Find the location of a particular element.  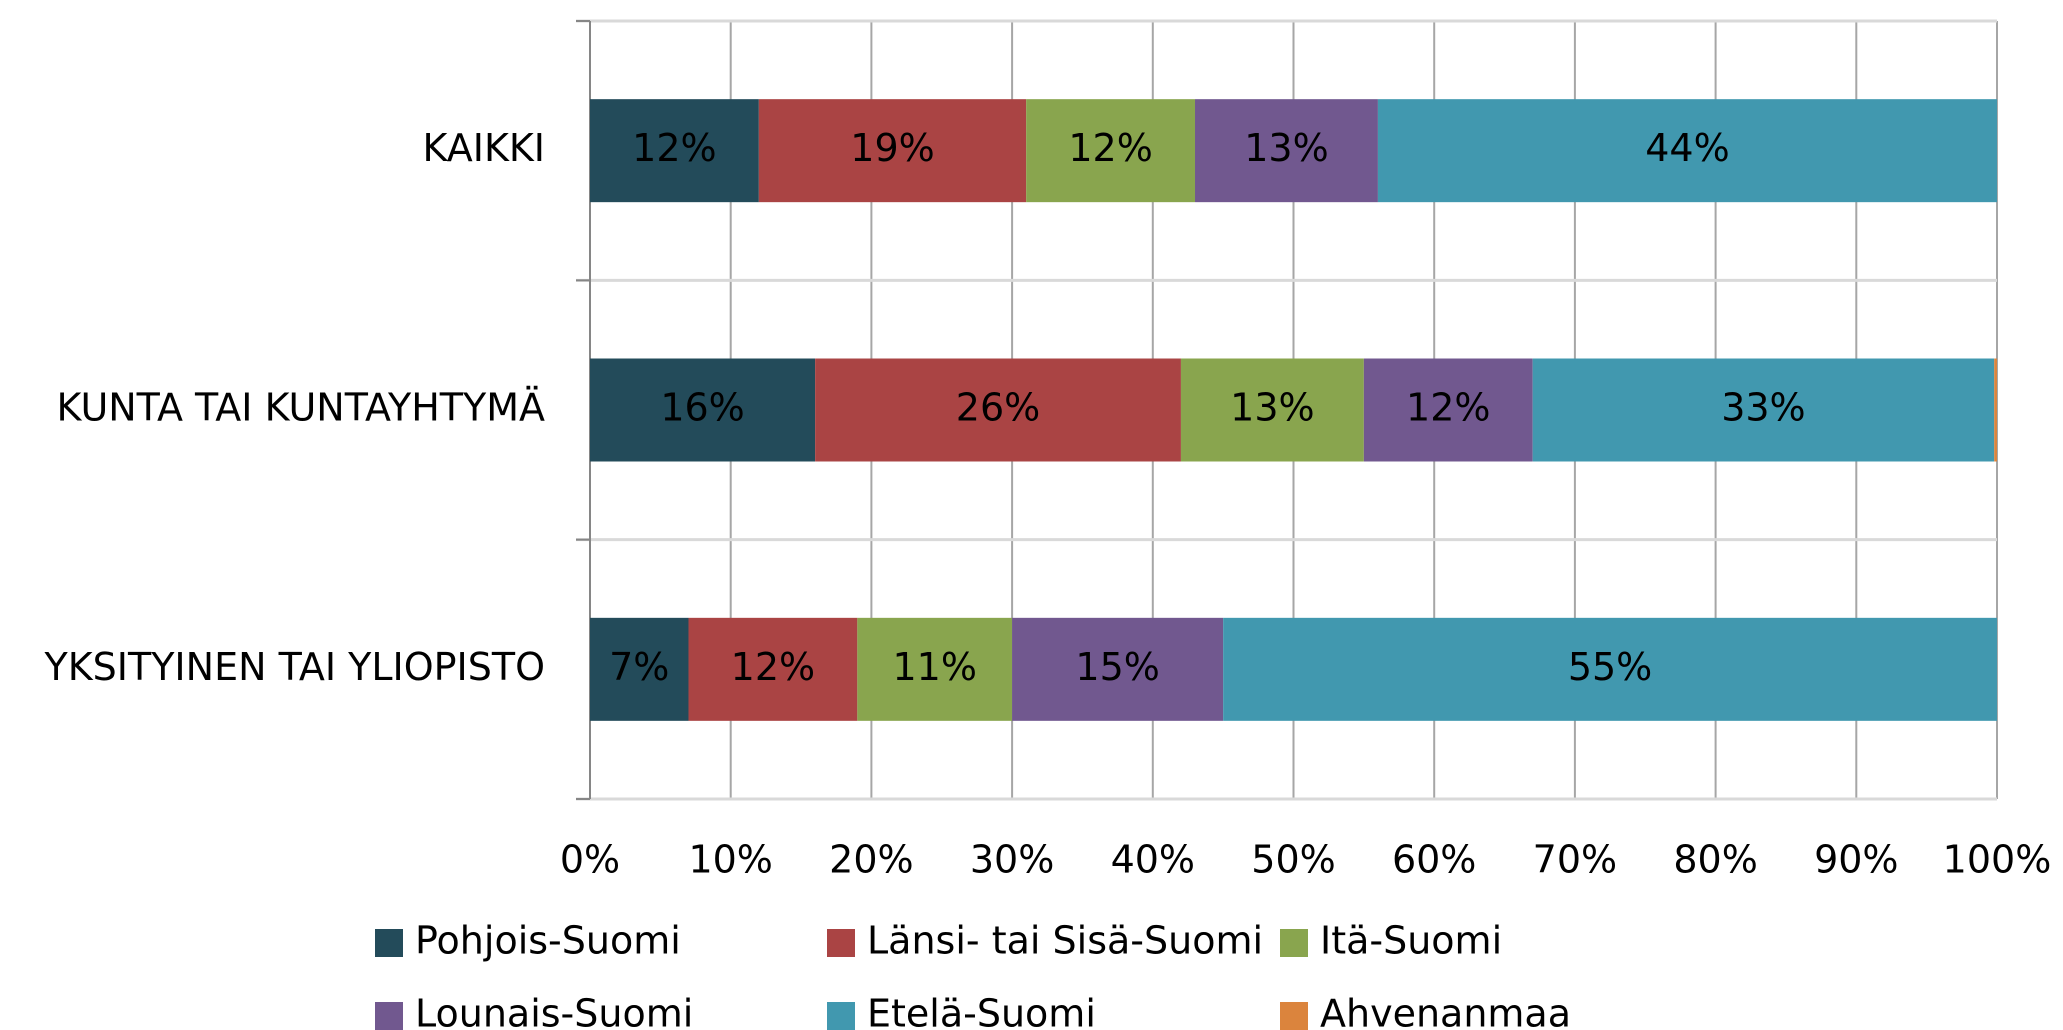

data-label: 26% is located at coordinates (998, 408).